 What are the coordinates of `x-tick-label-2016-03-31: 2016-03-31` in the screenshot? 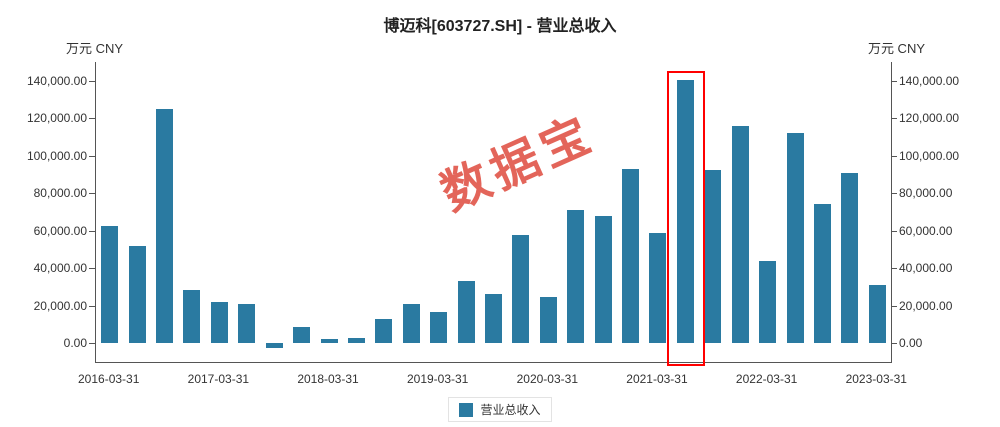 It's located at (109, 379).